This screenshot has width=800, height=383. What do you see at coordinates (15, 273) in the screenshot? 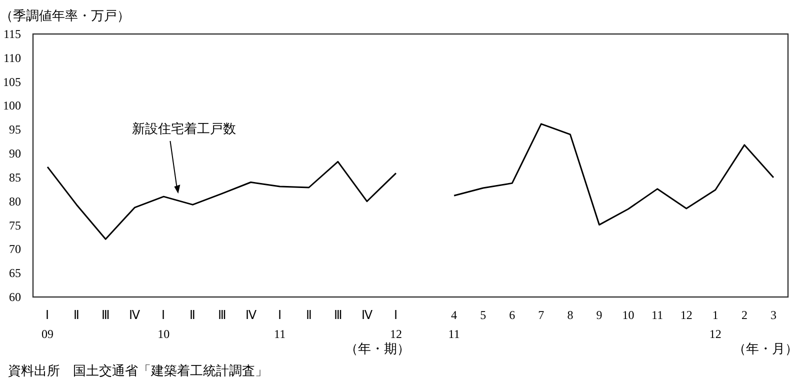
I see `ytick: 65` at bounding box center [15, 273].